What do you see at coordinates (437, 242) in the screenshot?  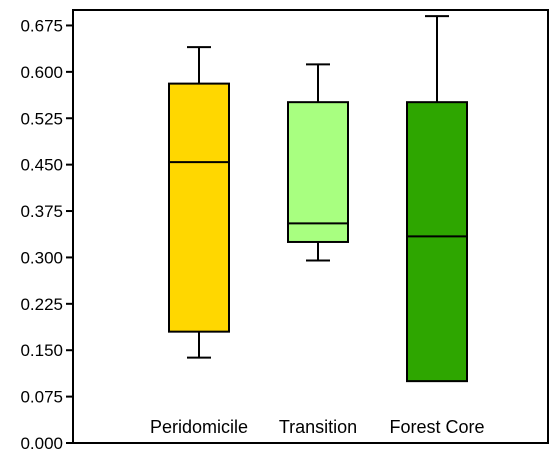 I see `iqr-box-forest-core` at bounding box center [437, 242].